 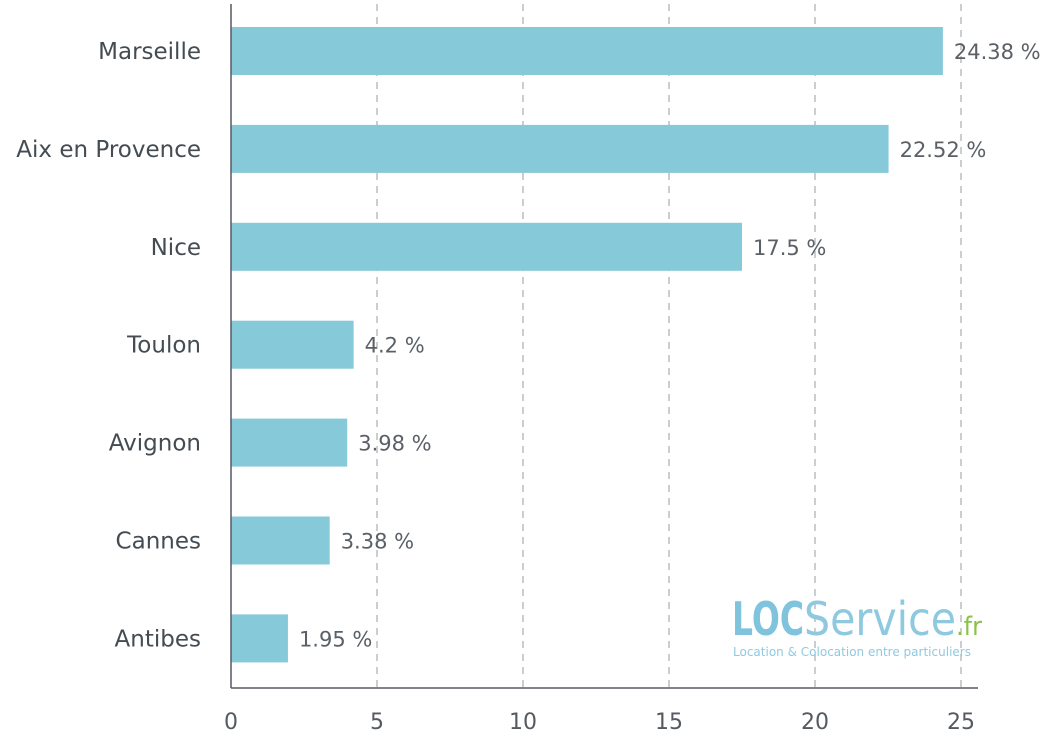 What do you see at coordinates (789, 248) in the screenshot?
I see `value-label: 17.5 %` at bounding box center [789, 248].